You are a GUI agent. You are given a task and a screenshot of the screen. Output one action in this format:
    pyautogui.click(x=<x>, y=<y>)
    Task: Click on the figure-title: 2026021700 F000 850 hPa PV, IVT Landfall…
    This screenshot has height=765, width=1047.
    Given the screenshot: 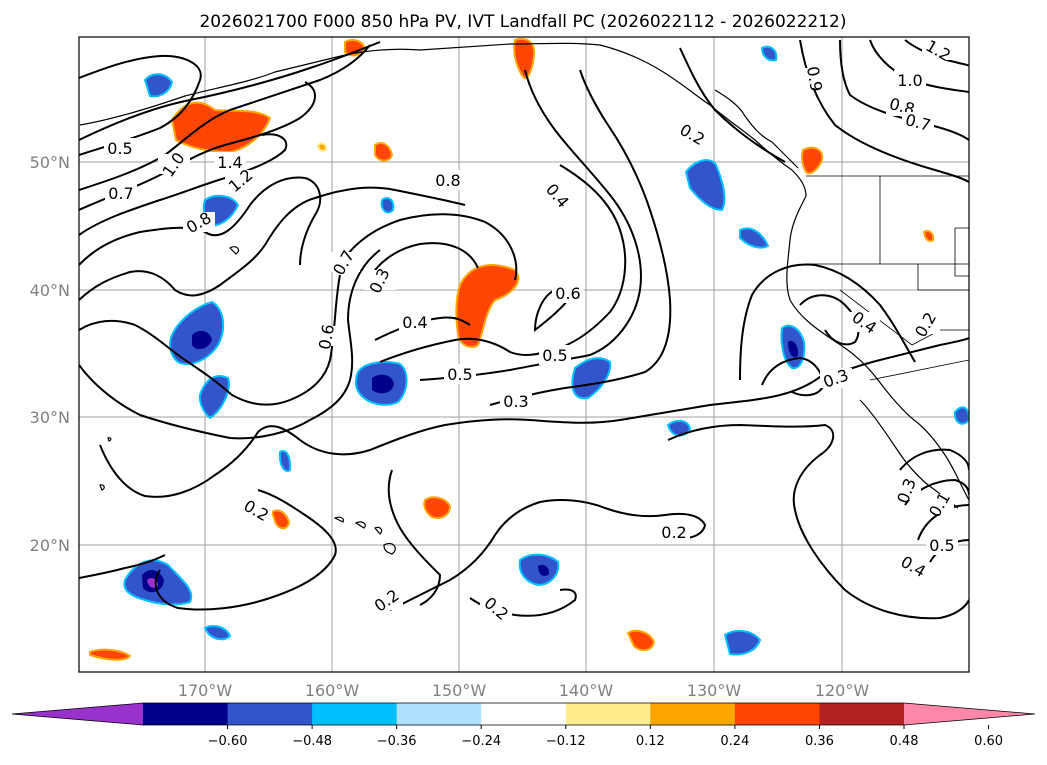 What is the action you would take?
    pyautogui.click(x=522, y=22)
    